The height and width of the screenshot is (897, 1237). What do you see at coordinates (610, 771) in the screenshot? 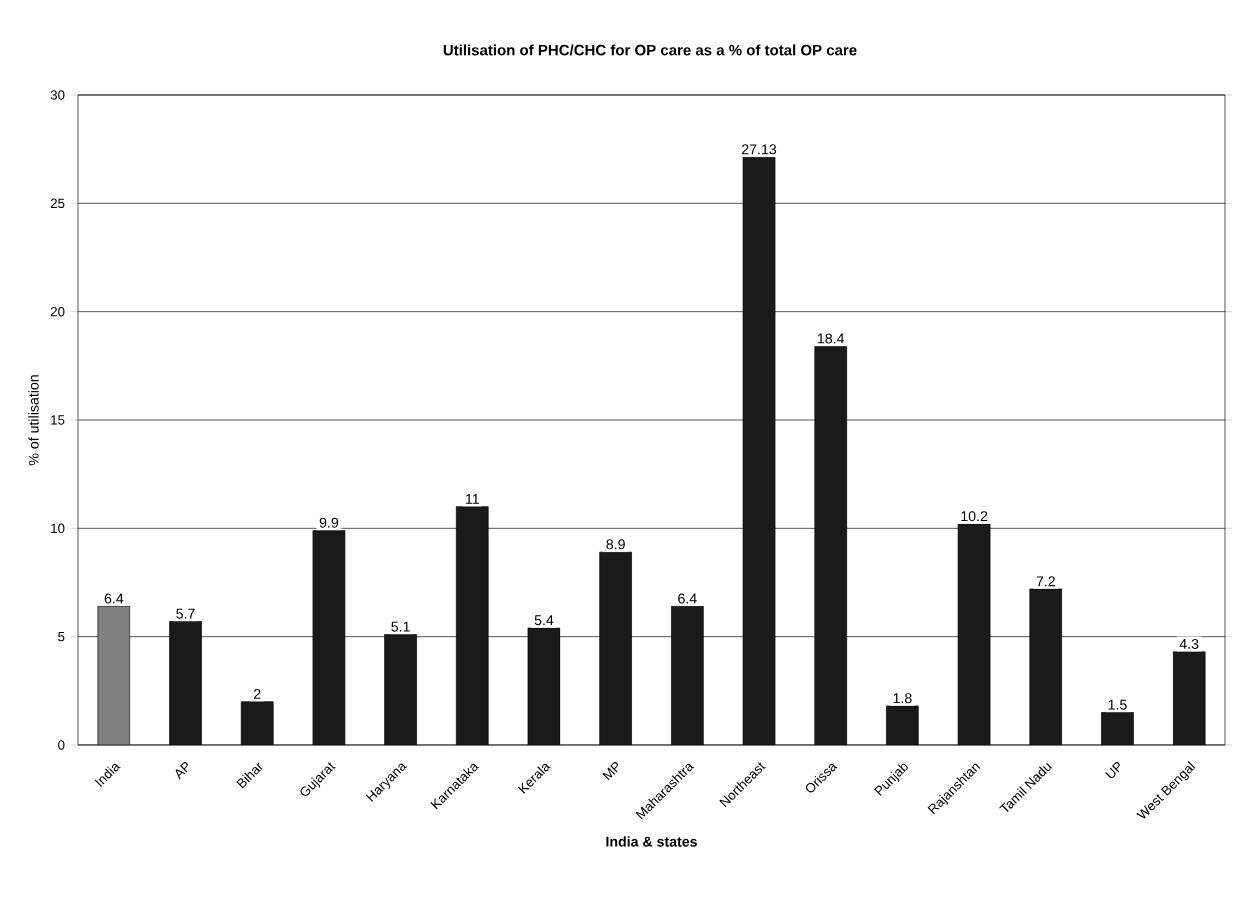
I see `x-tick-label: MP` at bounding box center [610, 771].